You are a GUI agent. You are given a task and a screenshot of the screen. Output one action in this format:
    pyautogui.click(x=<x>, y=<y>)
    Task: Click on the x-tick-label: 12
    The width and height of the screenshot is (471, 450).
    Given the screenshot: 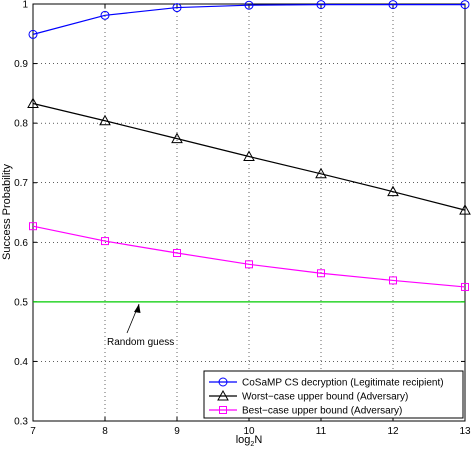 What is the action you would take?
    pyautogui.click(x=393, y=431)
    